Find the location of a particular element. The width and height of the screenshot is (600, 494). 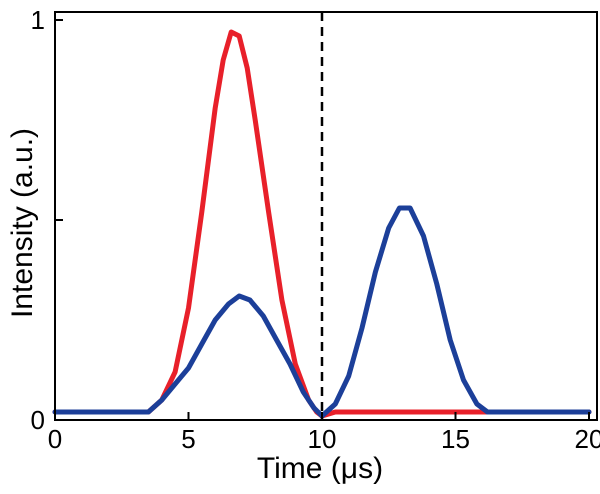

x-axis-title: Time (μs) is located at coordinates (320, 468).